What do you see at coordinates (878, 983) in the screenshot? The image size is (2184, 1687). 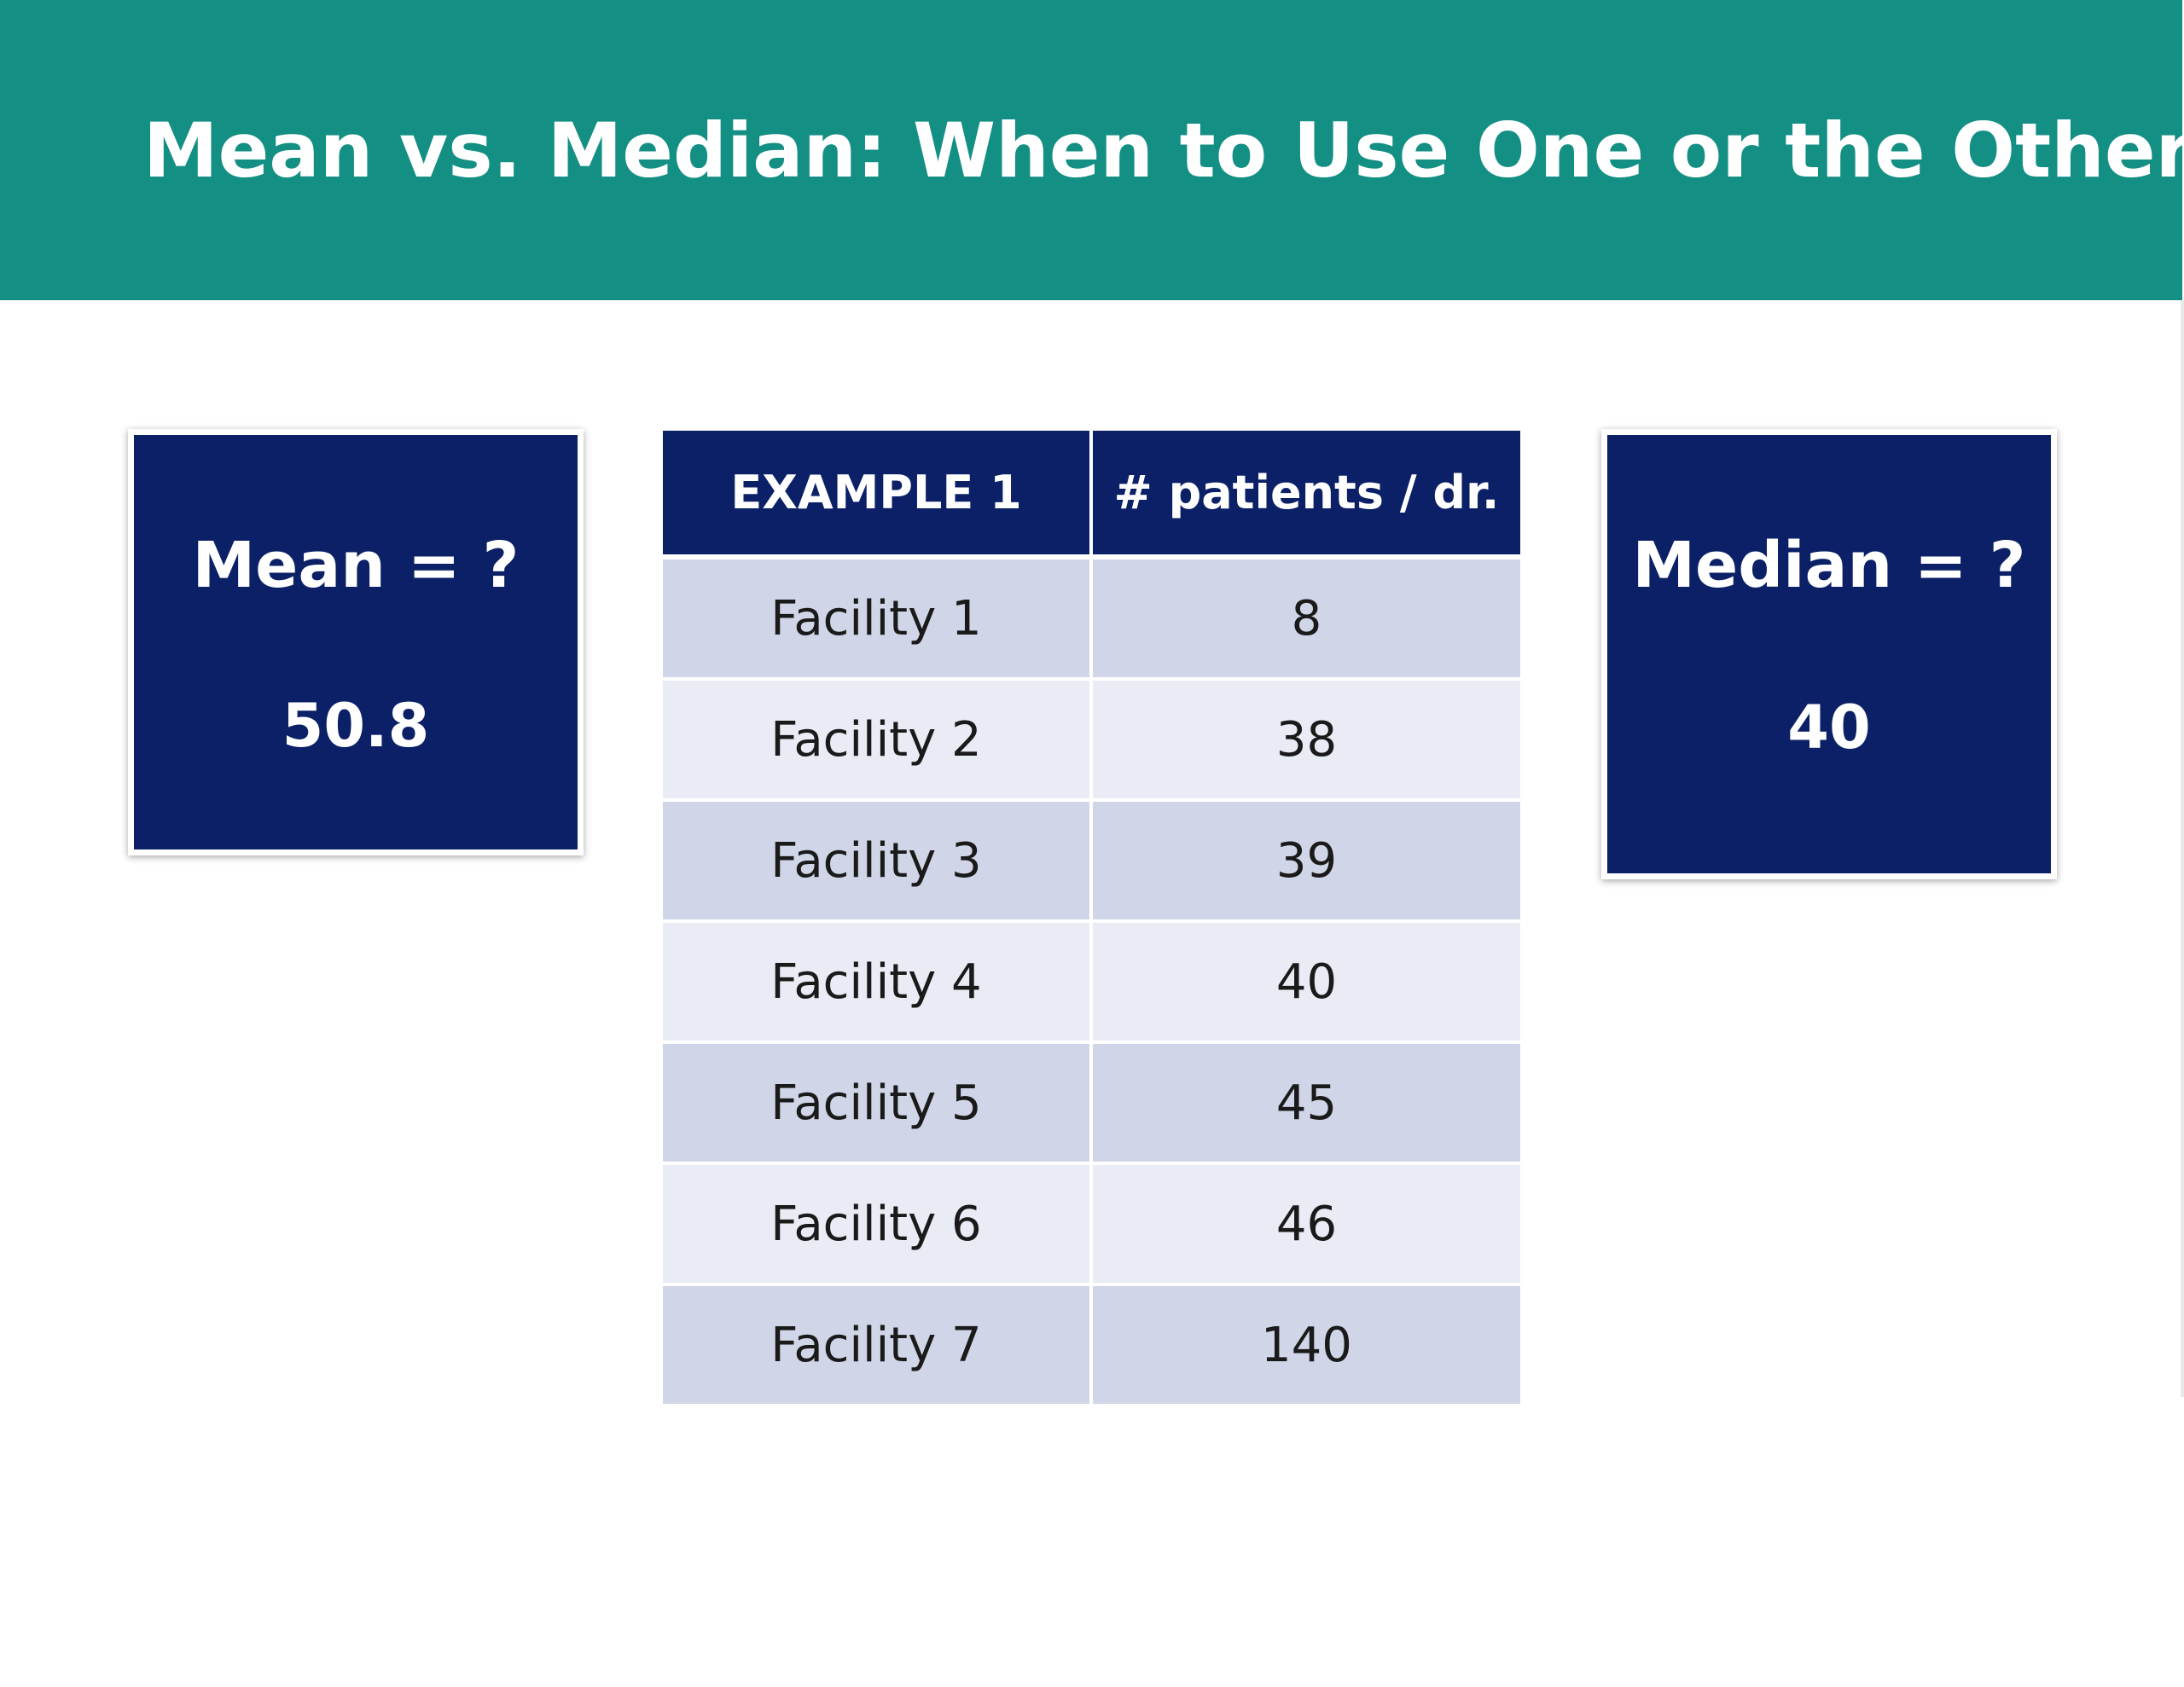 I see `facility-cell: Facility 4` at bounding box center [878, 983].